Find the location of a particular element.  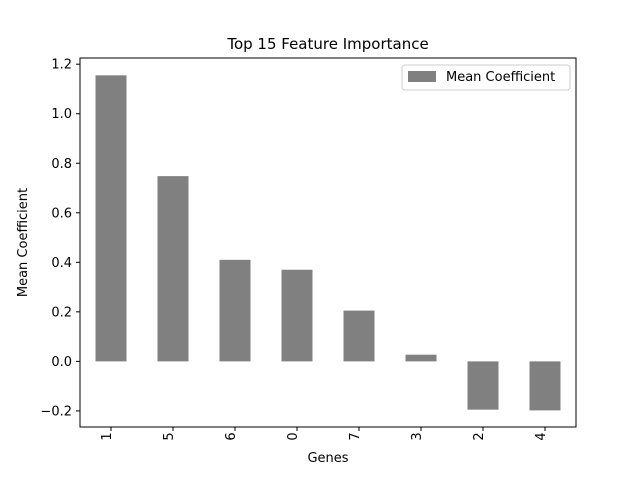

y-tick-label: 0.8 is located at coordinates (61, 164).